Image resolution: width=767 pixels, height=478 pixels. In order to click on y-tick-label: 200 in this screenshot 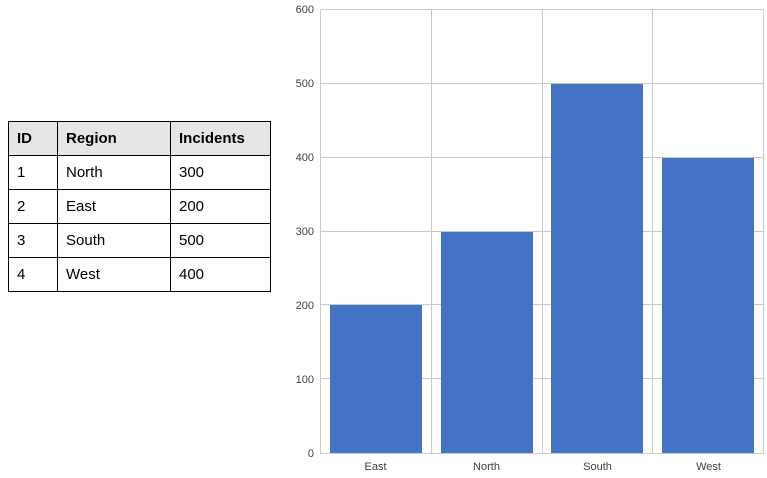, I will do `click(304, 306)`.